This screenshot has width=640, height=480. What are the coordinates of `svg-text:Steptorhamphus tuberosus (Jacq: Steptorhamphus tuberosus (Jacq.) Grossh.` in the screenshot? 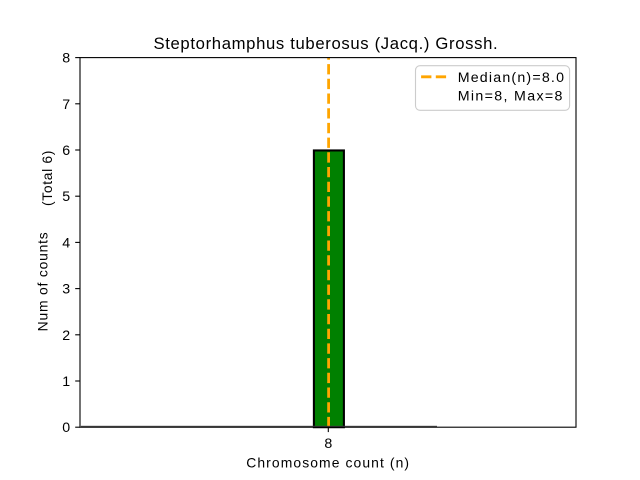 It's located at (325, 43).